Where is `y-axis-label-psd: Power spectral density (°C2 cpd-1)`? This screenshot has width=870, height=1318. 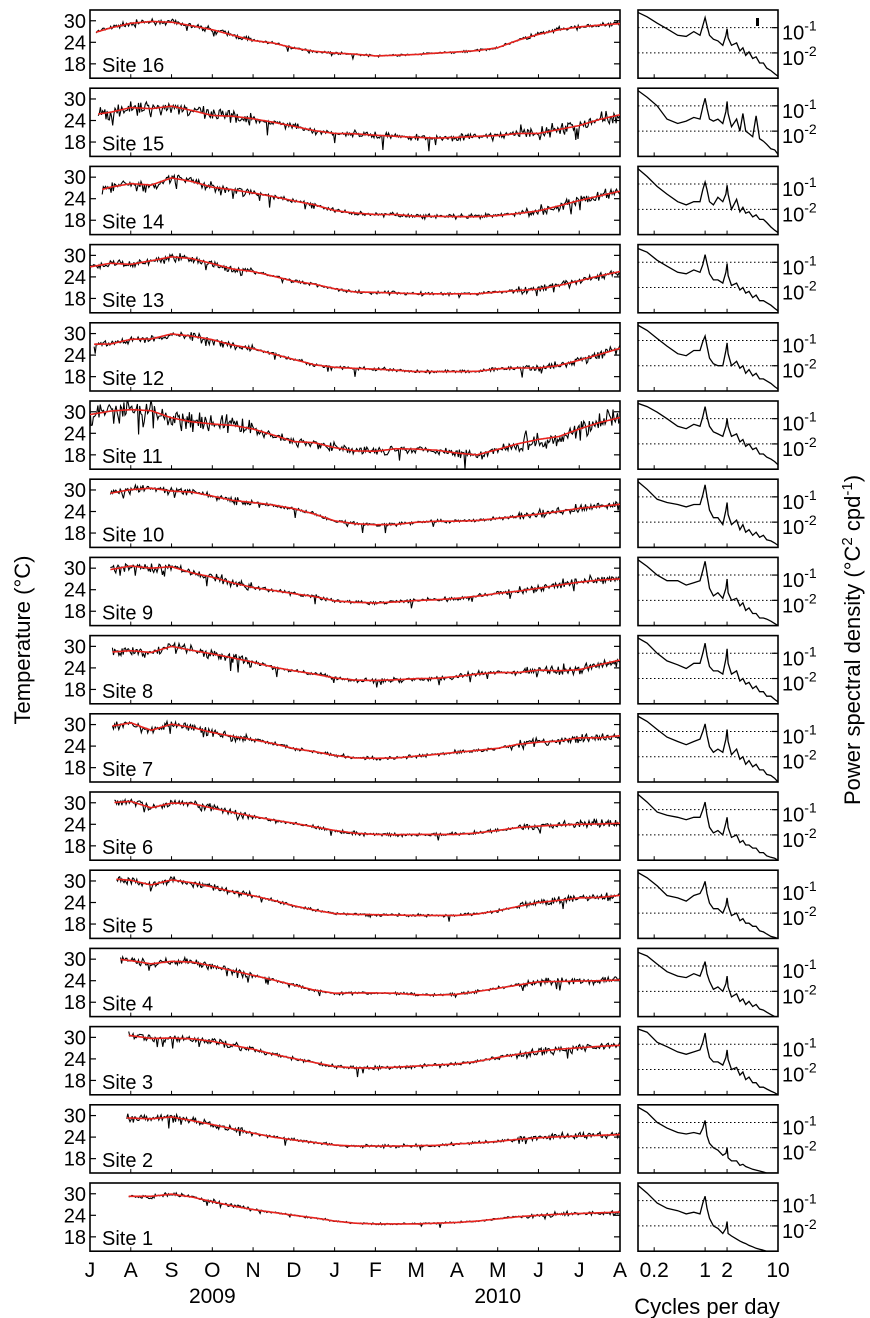 y-axis-label-psd: Power spectral density (°C2 cpd-1) is located at coordinates (852, 640).